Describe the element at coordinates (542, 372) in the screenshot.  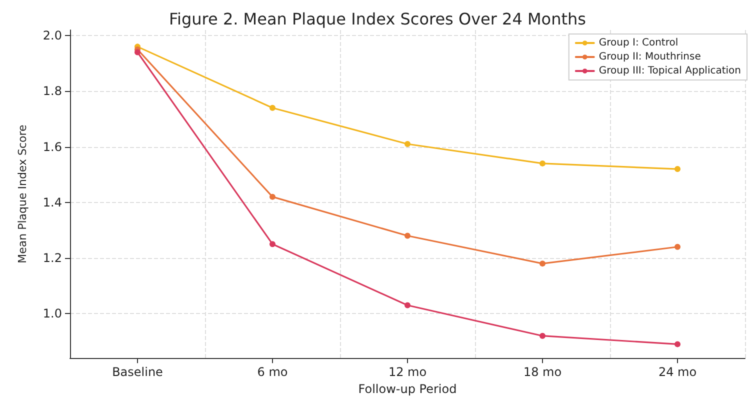
I see `x-tick-label: 18 mo` at that location.